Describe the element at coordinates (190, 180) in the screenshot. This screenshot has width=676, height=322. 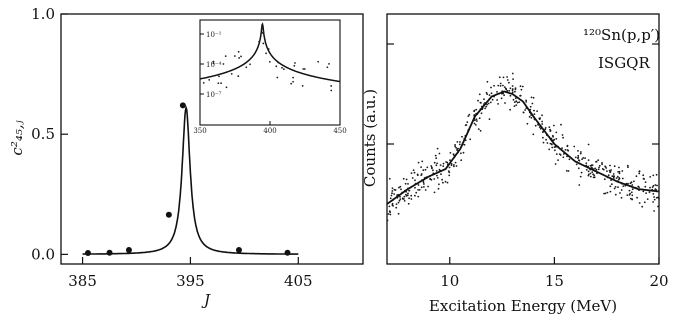
I see `left-fit-curve` at that location.